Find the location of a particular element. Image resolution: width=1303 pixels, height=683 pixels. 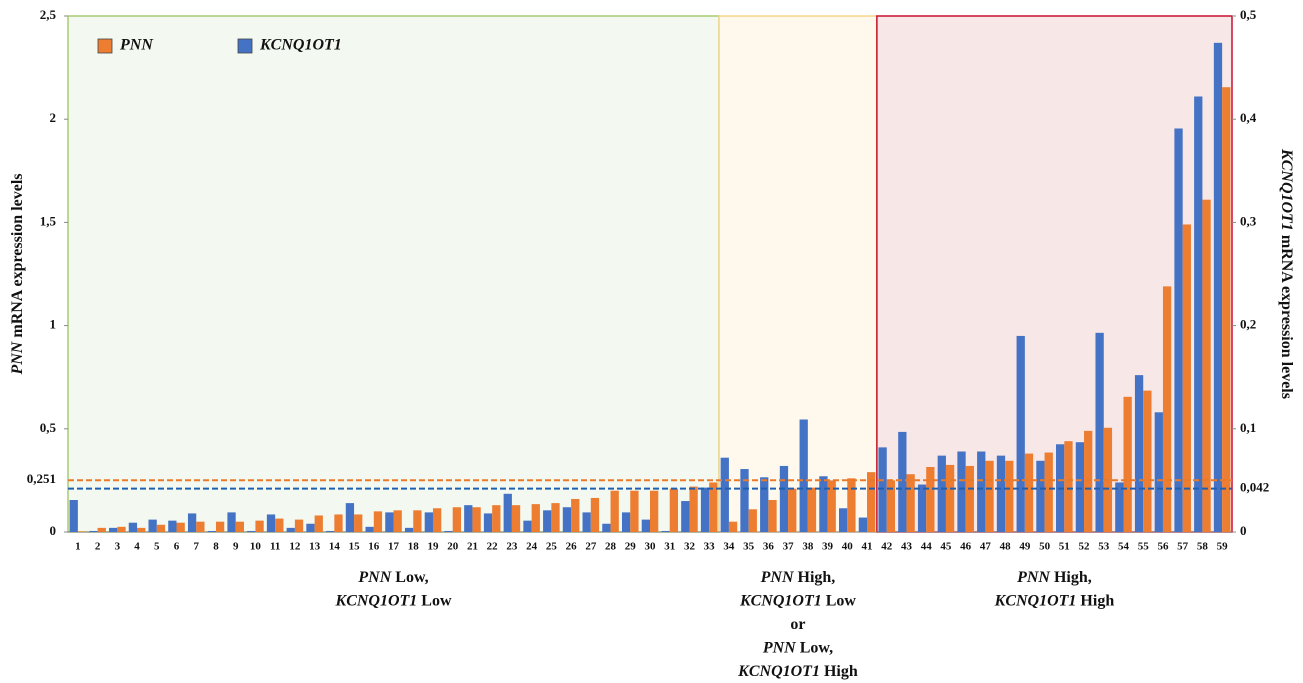

x-tick-label: 10 is located at coordinates (256, 547).